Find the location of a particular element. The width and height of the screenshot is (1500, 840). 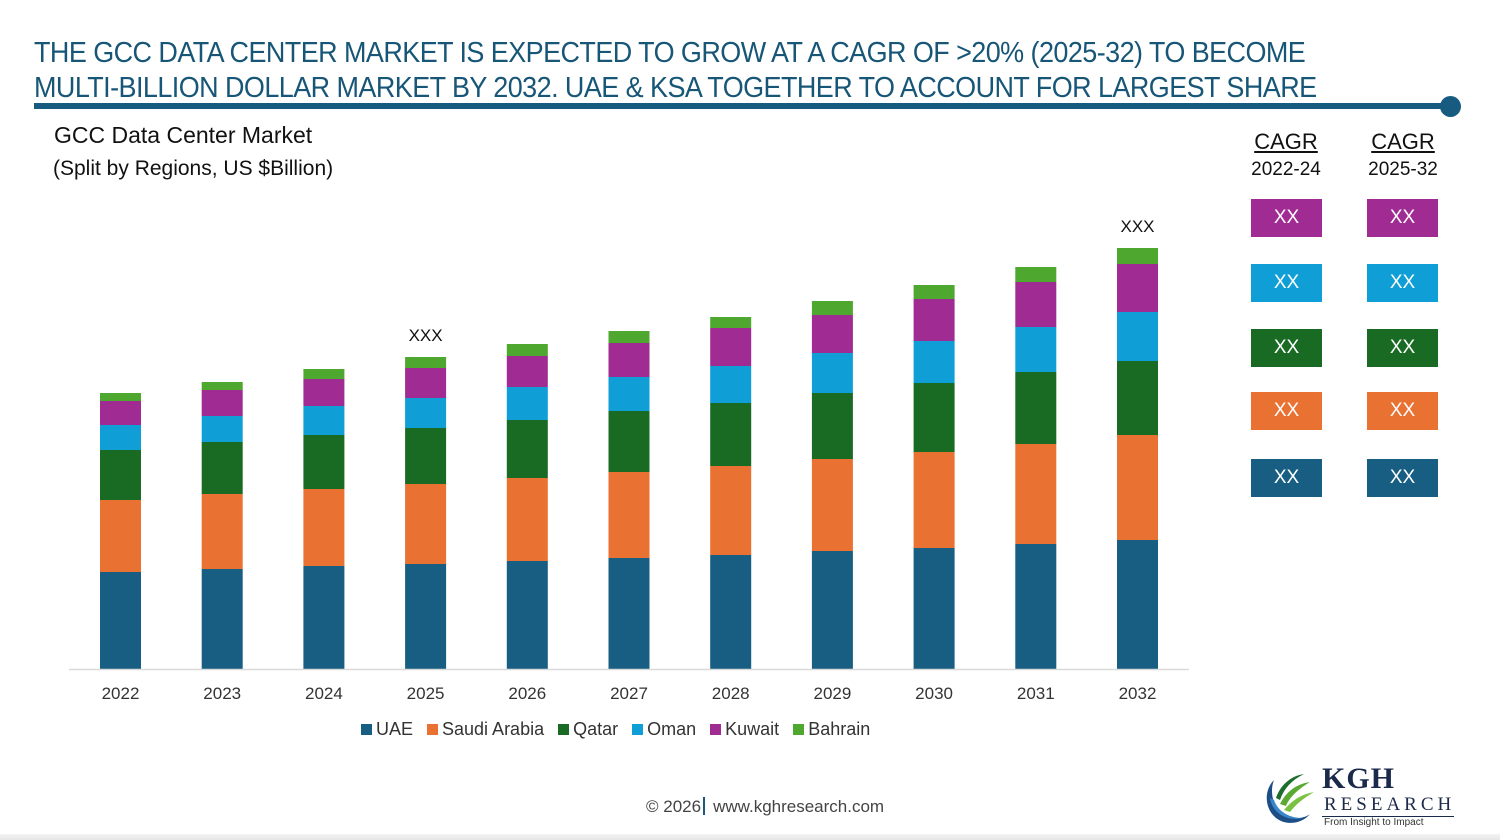

bar-segment-bahrain-2032 is located at coordinates (1137, 256).